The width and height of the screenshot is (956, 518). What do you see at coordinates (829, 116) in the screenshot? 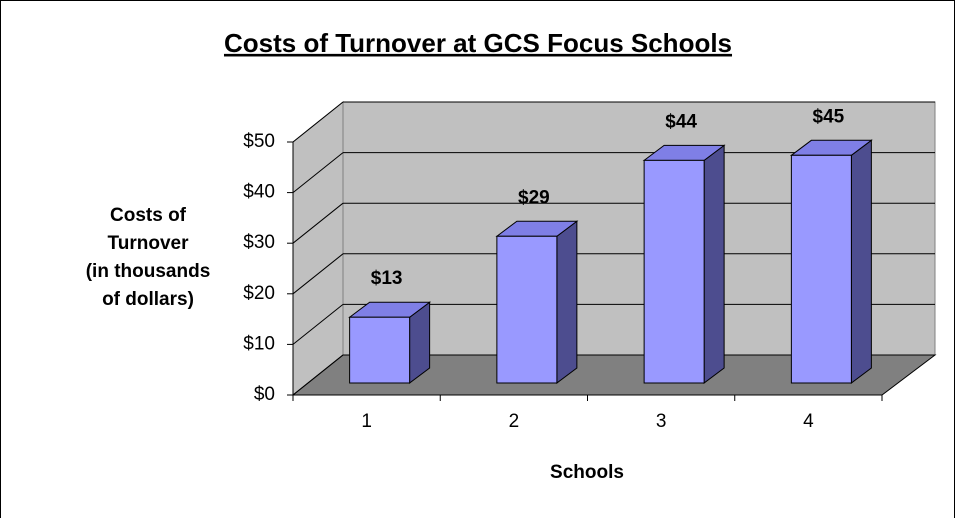
I see `value-label: $45` at bounding box center [829, 116].